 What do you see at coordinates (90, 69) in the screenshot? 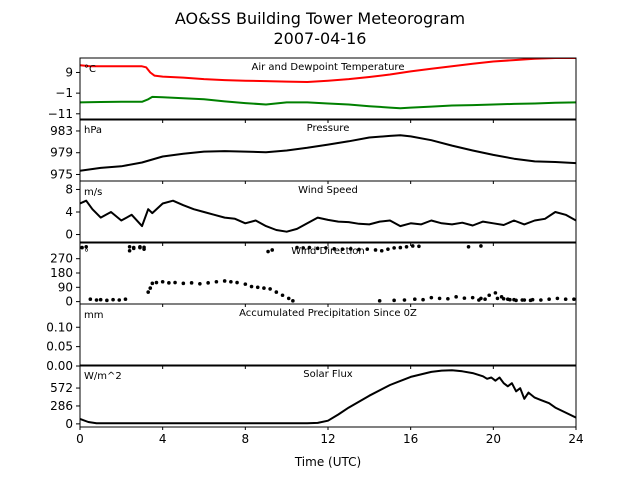
I see `unit-label-temp: °C` at bounding box center [90, 69].